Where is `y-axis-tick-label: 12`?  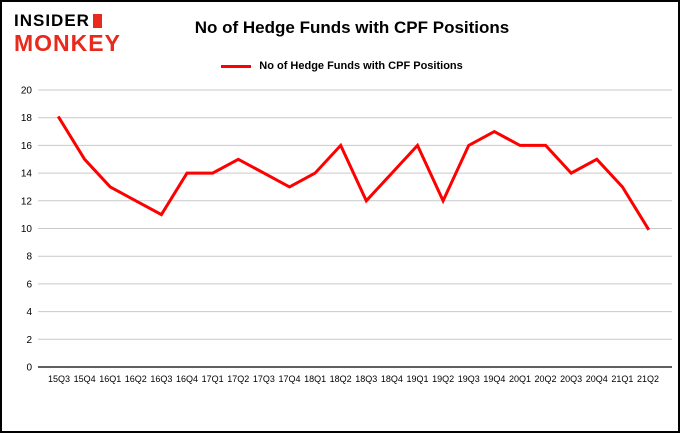 y-axis-tick-label: 12 is located at coordinates (27, 201).